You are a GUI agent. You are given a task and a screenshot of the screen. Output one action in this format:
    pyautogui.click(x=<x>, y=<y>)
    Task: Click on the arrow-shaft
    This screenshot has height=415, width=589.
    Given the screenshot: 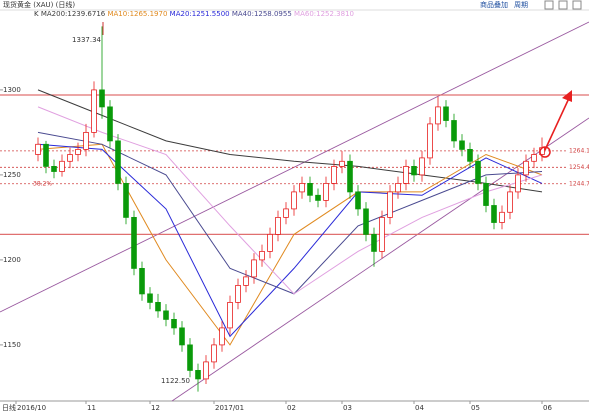 What is the action you would take?
    pyautogui.click(x=557, y=123)
    